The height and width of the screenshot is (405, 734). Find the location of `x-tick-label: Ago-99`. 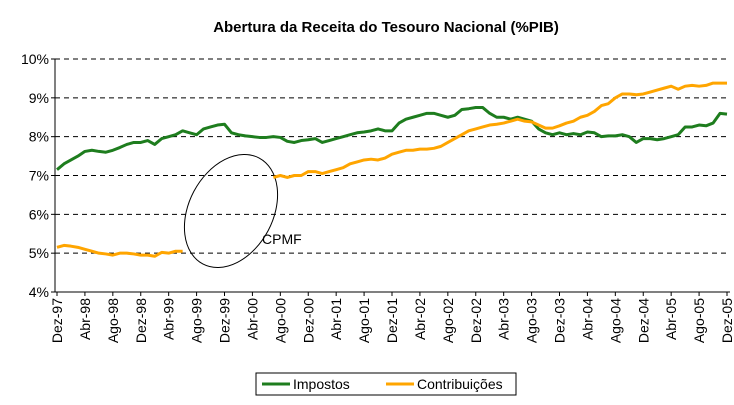

x-tick-label: Ago-99 is located at coordinates (197, 320).